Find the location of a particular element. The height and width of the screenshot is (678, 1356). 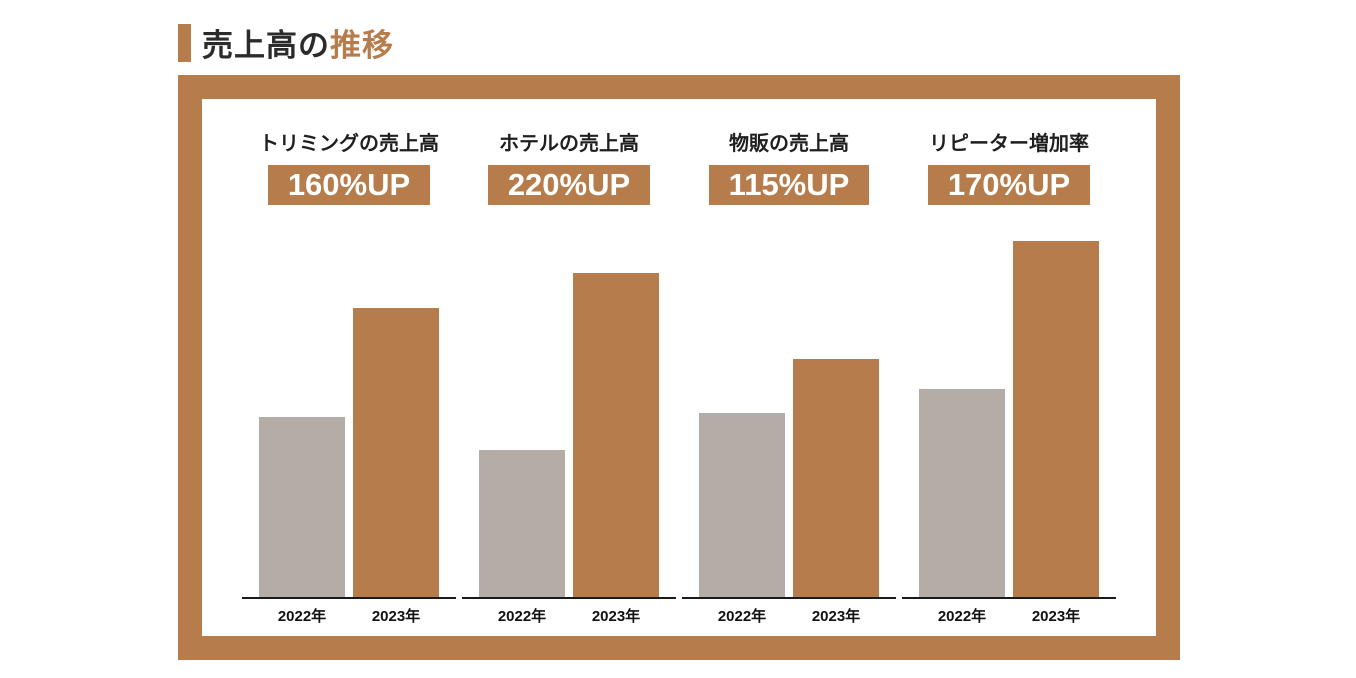

chart-group-hotel: ホテルの売上高 220%UP 2022年 2023年 is located at coordinates (569, 383).